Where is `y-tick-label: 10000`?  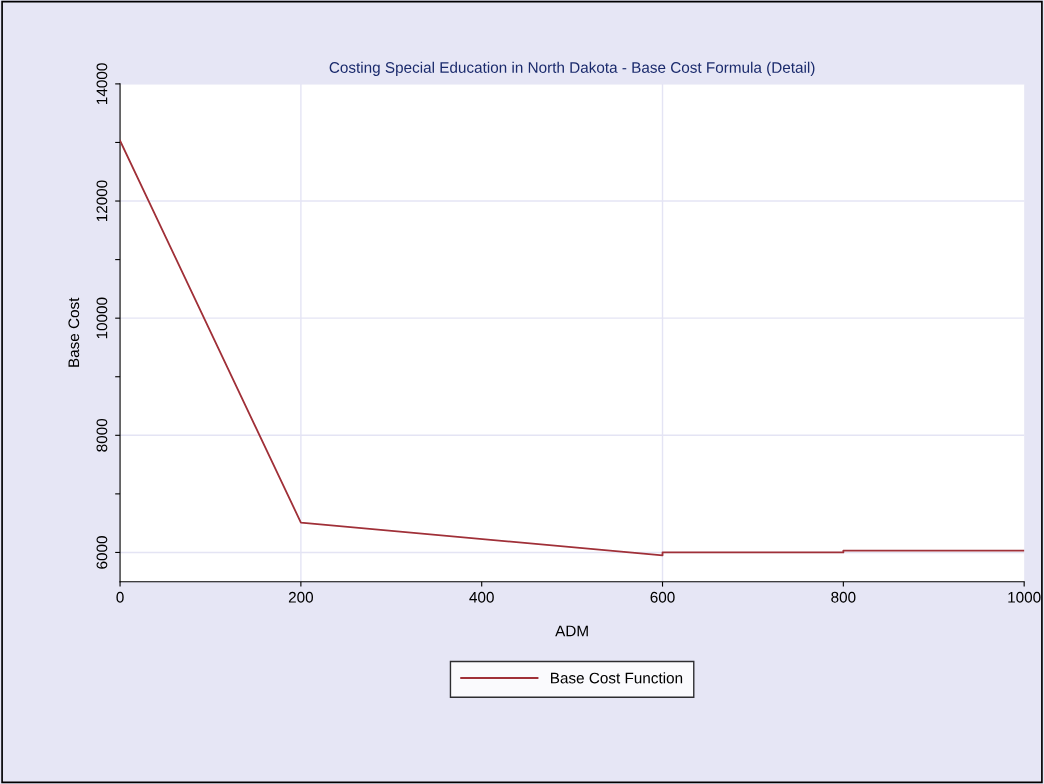
y-tick-label: 10000 is located at coordinates (102, 318).